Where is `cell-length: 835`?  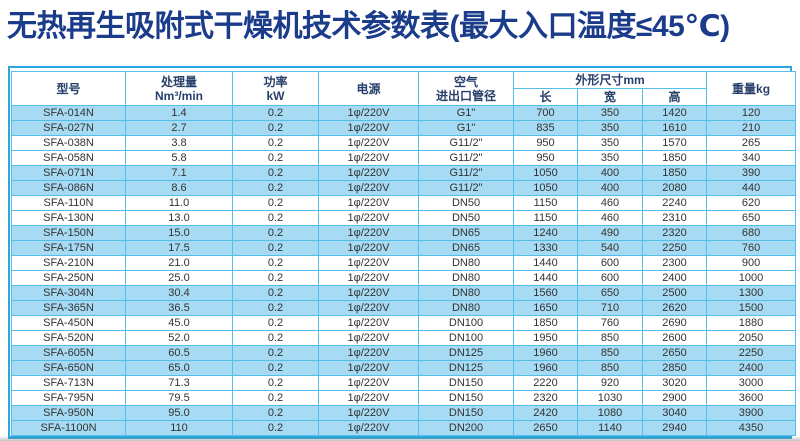
cell-length: 835 is located at coordinates (545, 128).